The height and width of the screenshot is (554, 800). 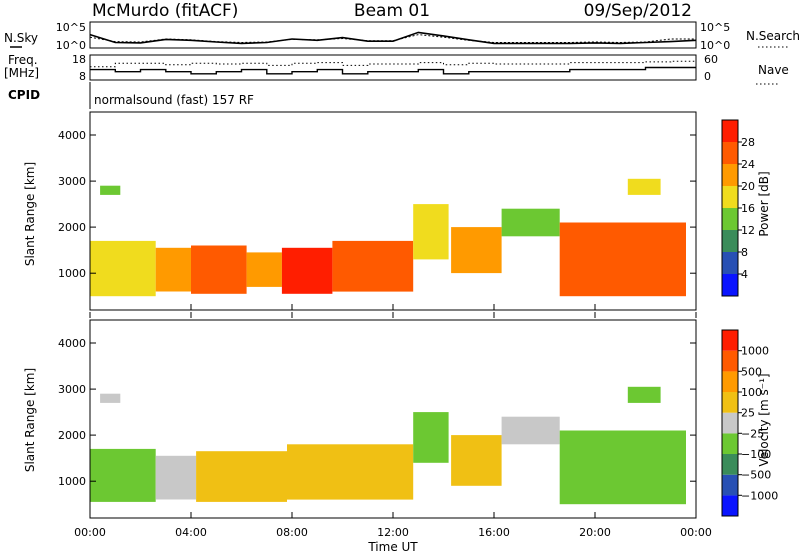 What do you see at coordinates (24, 95) in the screenshot?
I see `cpid-label: CPID` at bounding box center [24, 95].